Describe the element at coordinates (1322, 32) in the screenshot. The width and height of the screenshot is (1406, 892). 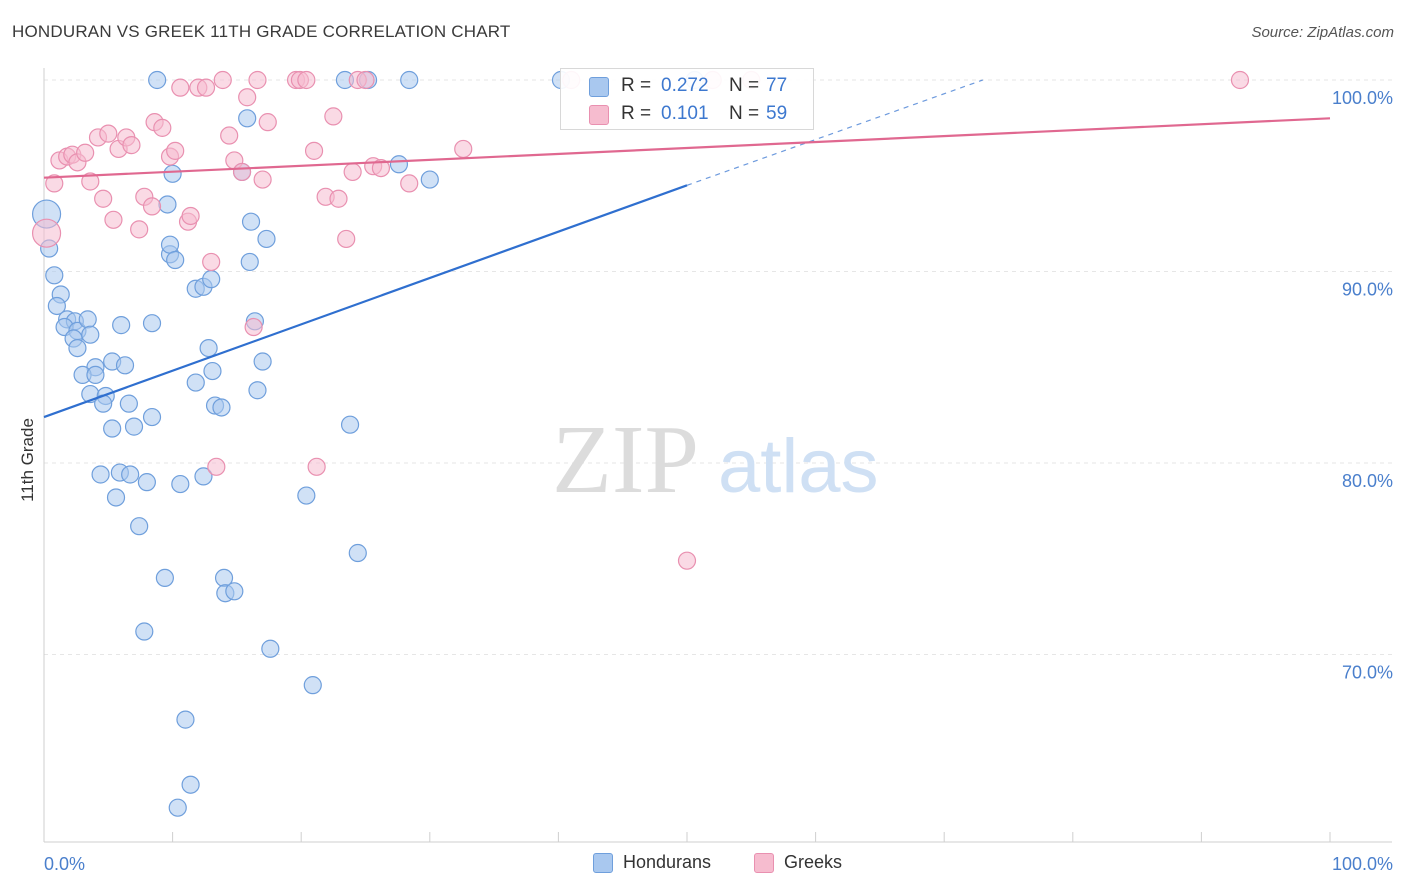
I see `chart-source: Source: ZipAtlas.com` at that location.